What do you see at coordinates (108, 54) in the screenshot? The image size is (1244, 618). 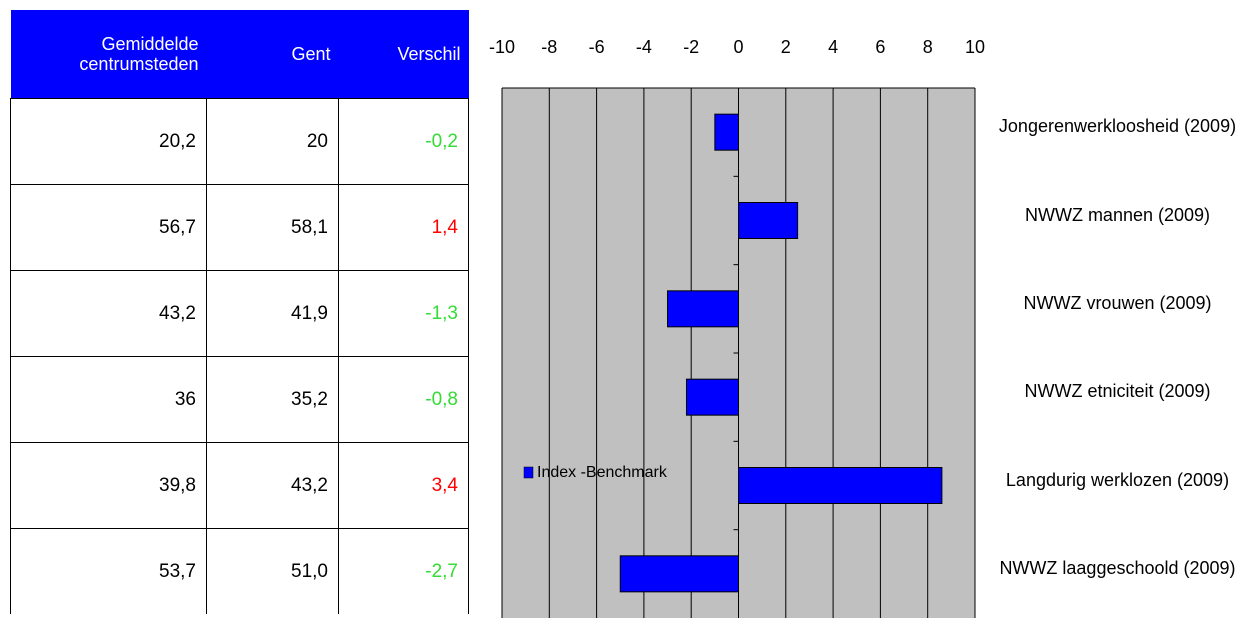 I see `header-cell: Gemiddelde centrumsteden` at bounding box center [108, 54].